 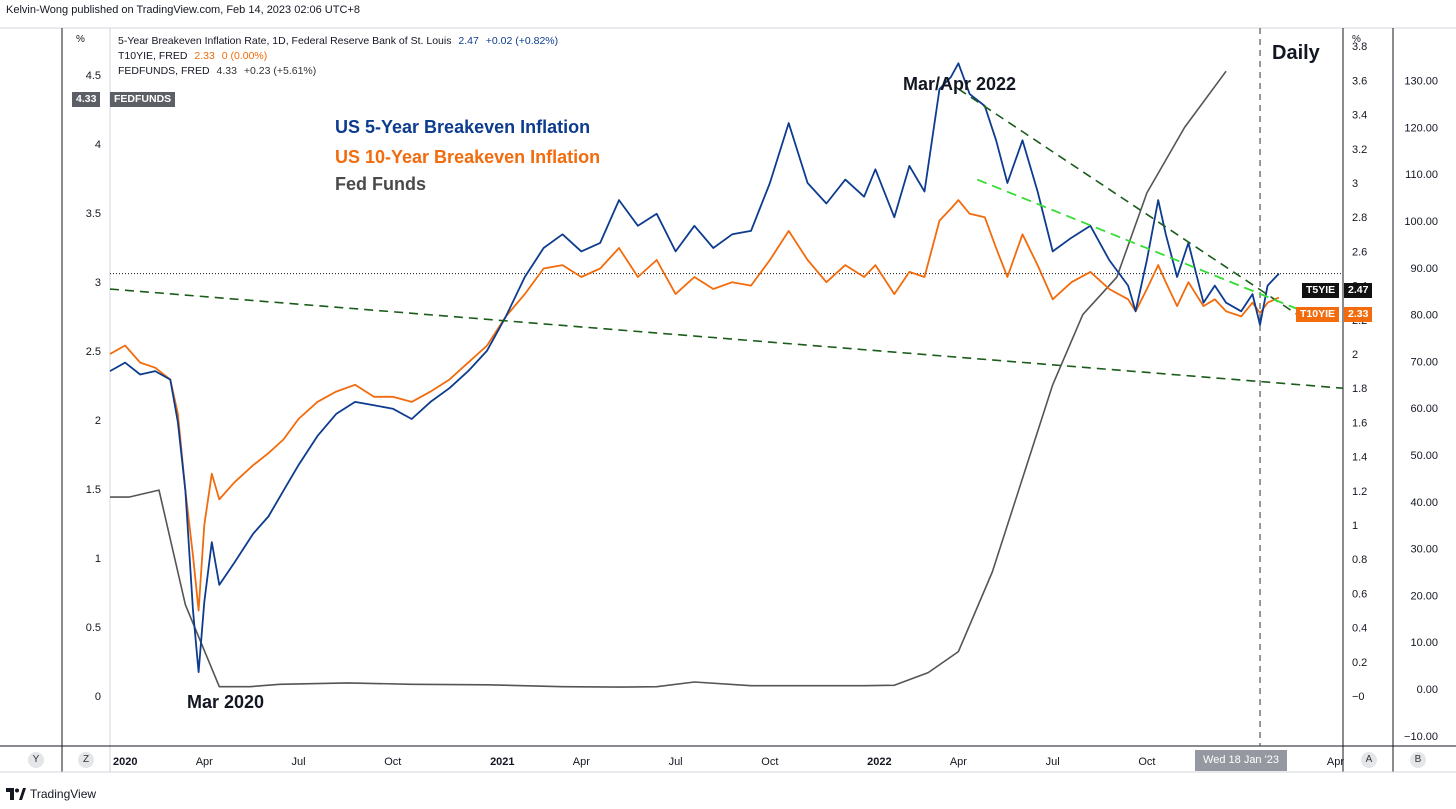 I want to click on axis-tick-label: 1.5, so click(x=93, y=490).